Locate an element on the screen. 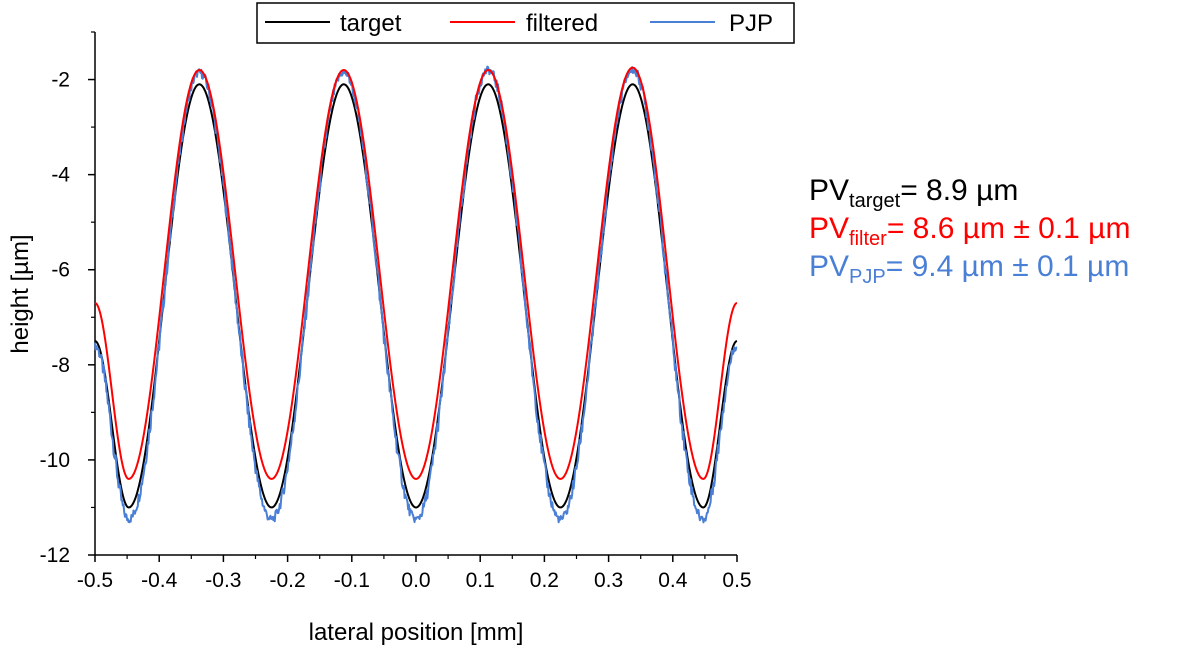 The width and height of the screenshot is (1200, 649). y-tick-label: -10 is located at coordinates (55, 460).